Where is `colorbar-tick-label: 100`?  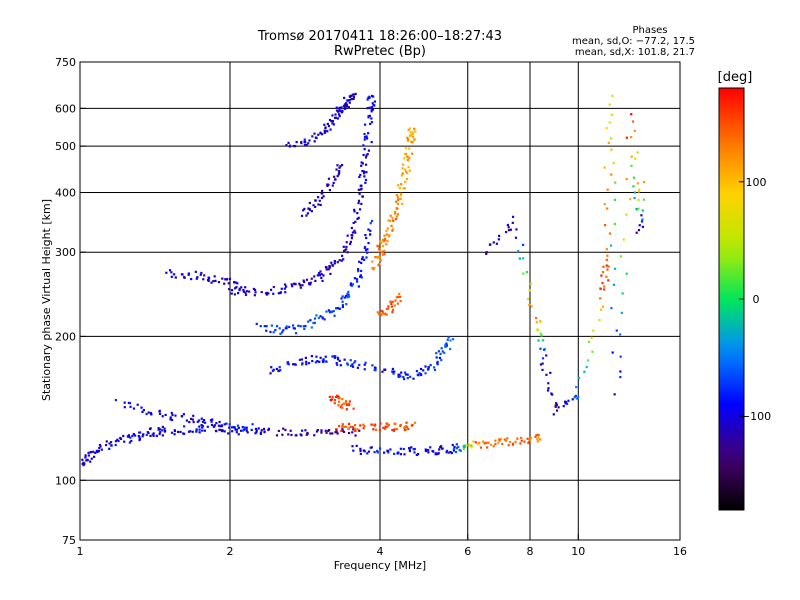
colorbar-tick-label: 100 is located at coordinates (756, 182).